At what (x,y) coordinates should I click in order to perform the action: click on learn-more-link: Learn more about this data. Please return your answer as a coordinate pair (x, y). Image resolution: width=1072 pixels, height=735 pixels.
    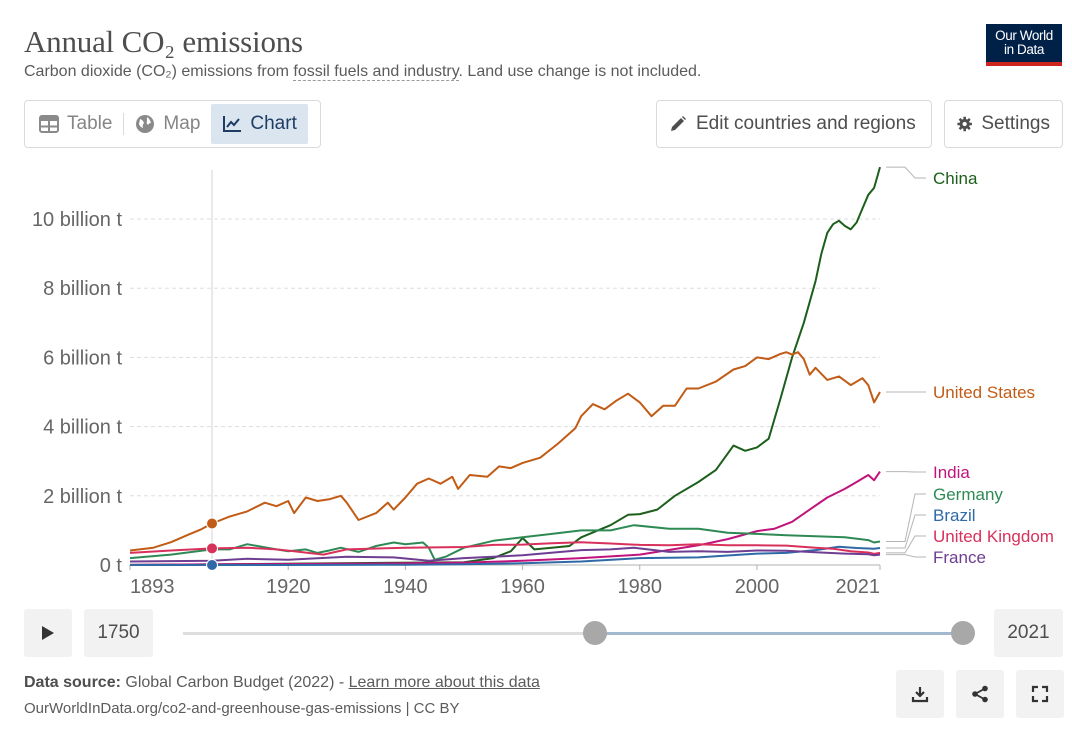
    Looking at the image, I should click on (444, 682).